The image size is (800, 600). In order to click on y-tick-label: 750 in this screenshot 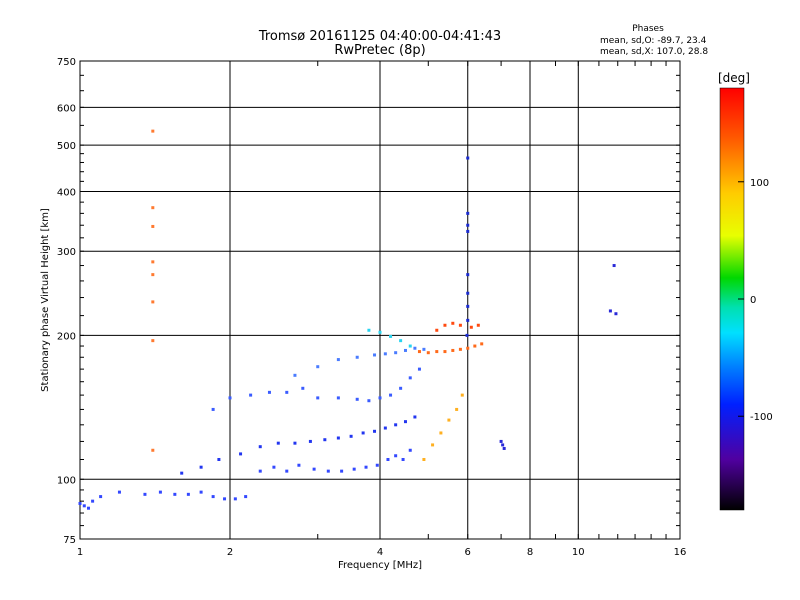, I will do `click(66, 62)`.